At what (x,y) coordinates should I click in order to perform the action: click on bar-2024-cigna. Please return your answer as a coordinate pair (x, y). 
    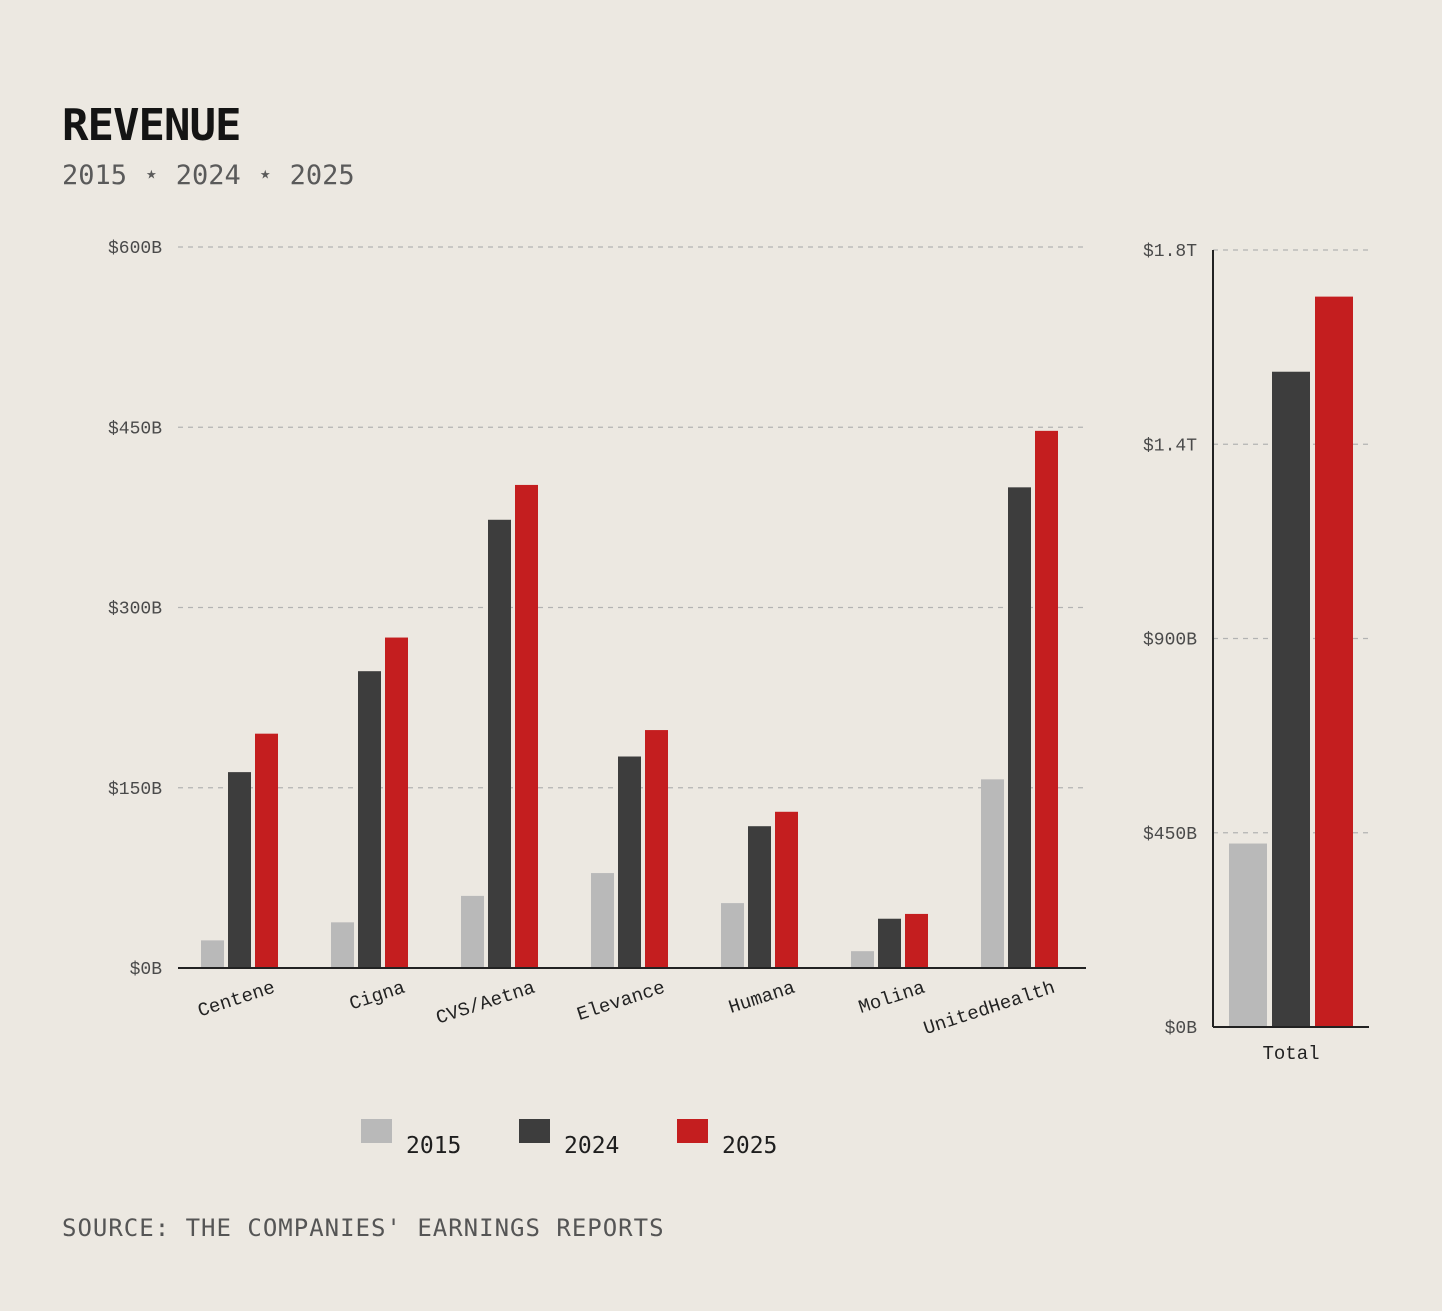
    Looking at the image, I should click on (369, 819).